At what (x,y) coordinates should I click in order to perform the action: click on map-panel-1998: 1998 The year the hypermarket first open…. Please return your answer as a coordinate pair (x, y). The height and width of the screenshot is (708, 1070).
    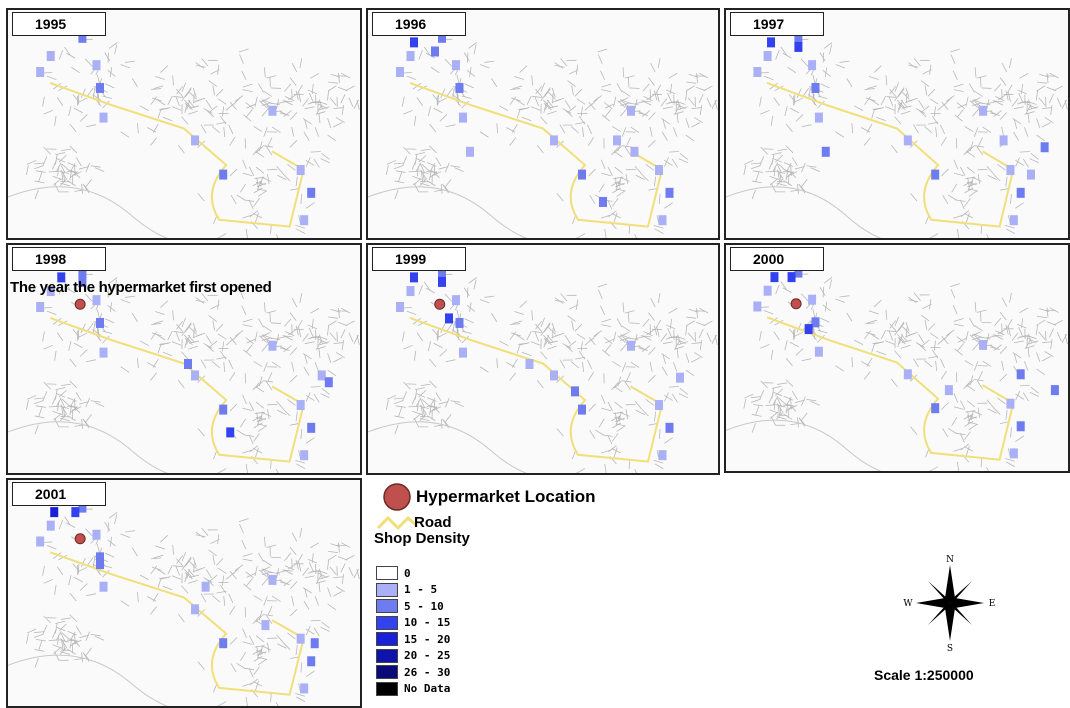
    Looking at the image, I should click on (184, 359).